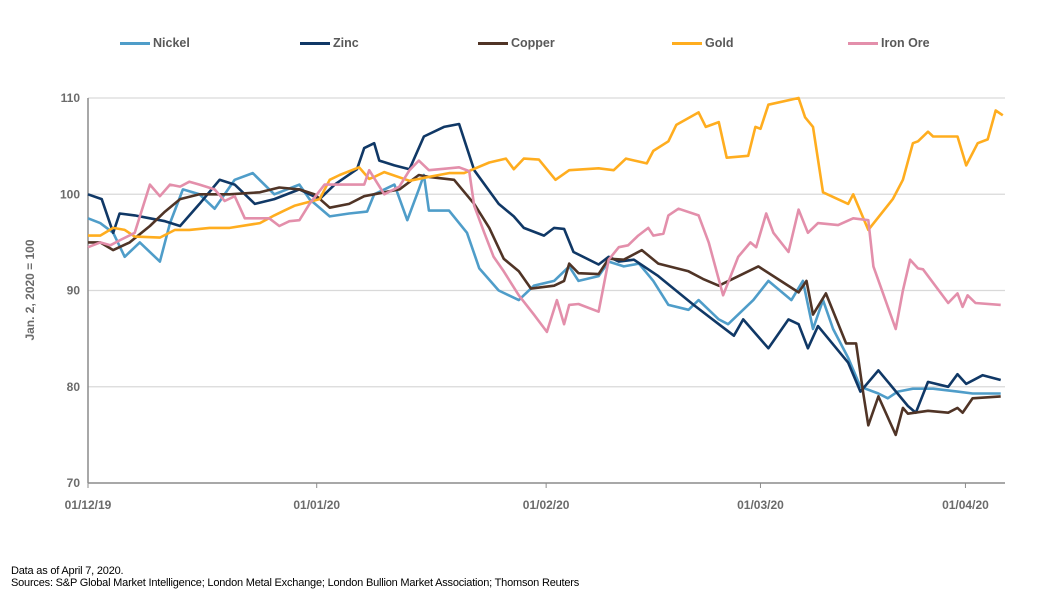  Describe the element at coordinates (67, 571) in the screenshot. I see `footnote-date: Data as of April 7, 2020.` at that location.